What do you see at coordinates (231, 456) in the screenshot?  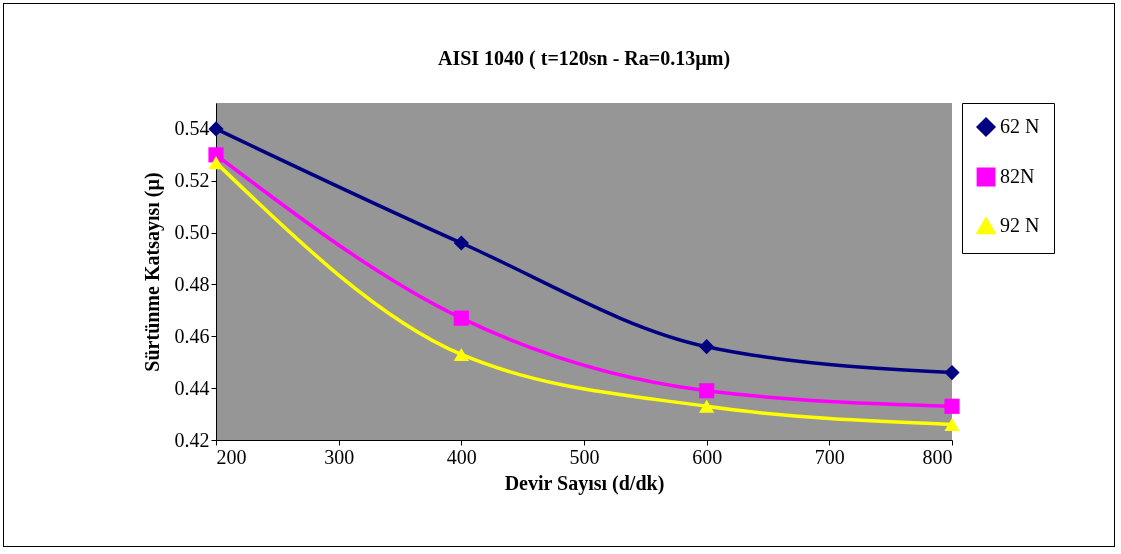 I see `x-tick-label: 200` at bounding box center [231, 456].